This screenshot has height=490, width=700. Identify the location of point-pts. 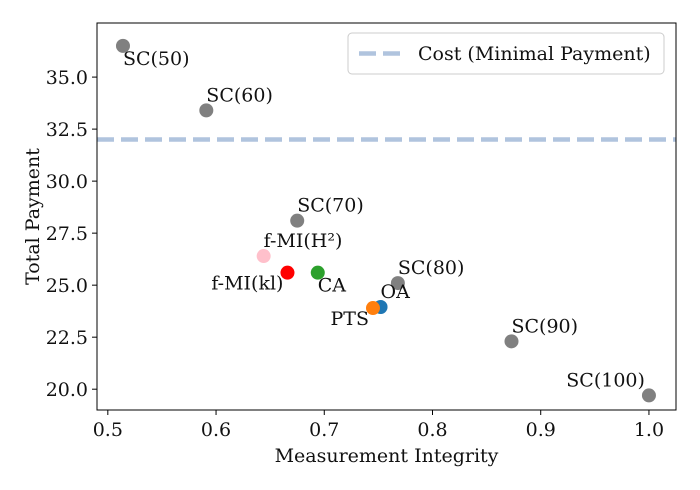
(372, 308).